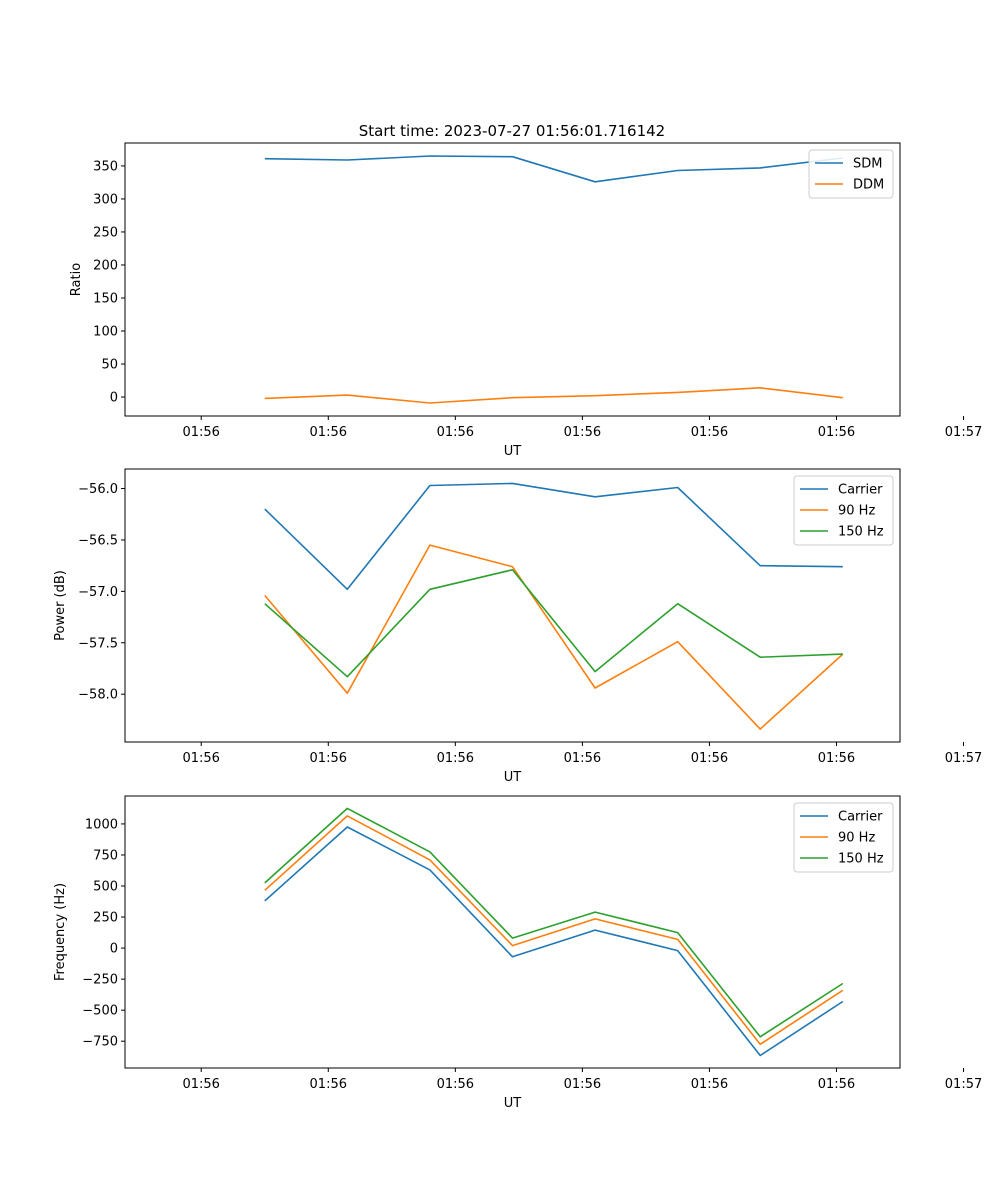  What do you see at coordinates (98, 643) in the screenshot?
I see `y-tick-label: −57.5` at bounding box center [98, 643].